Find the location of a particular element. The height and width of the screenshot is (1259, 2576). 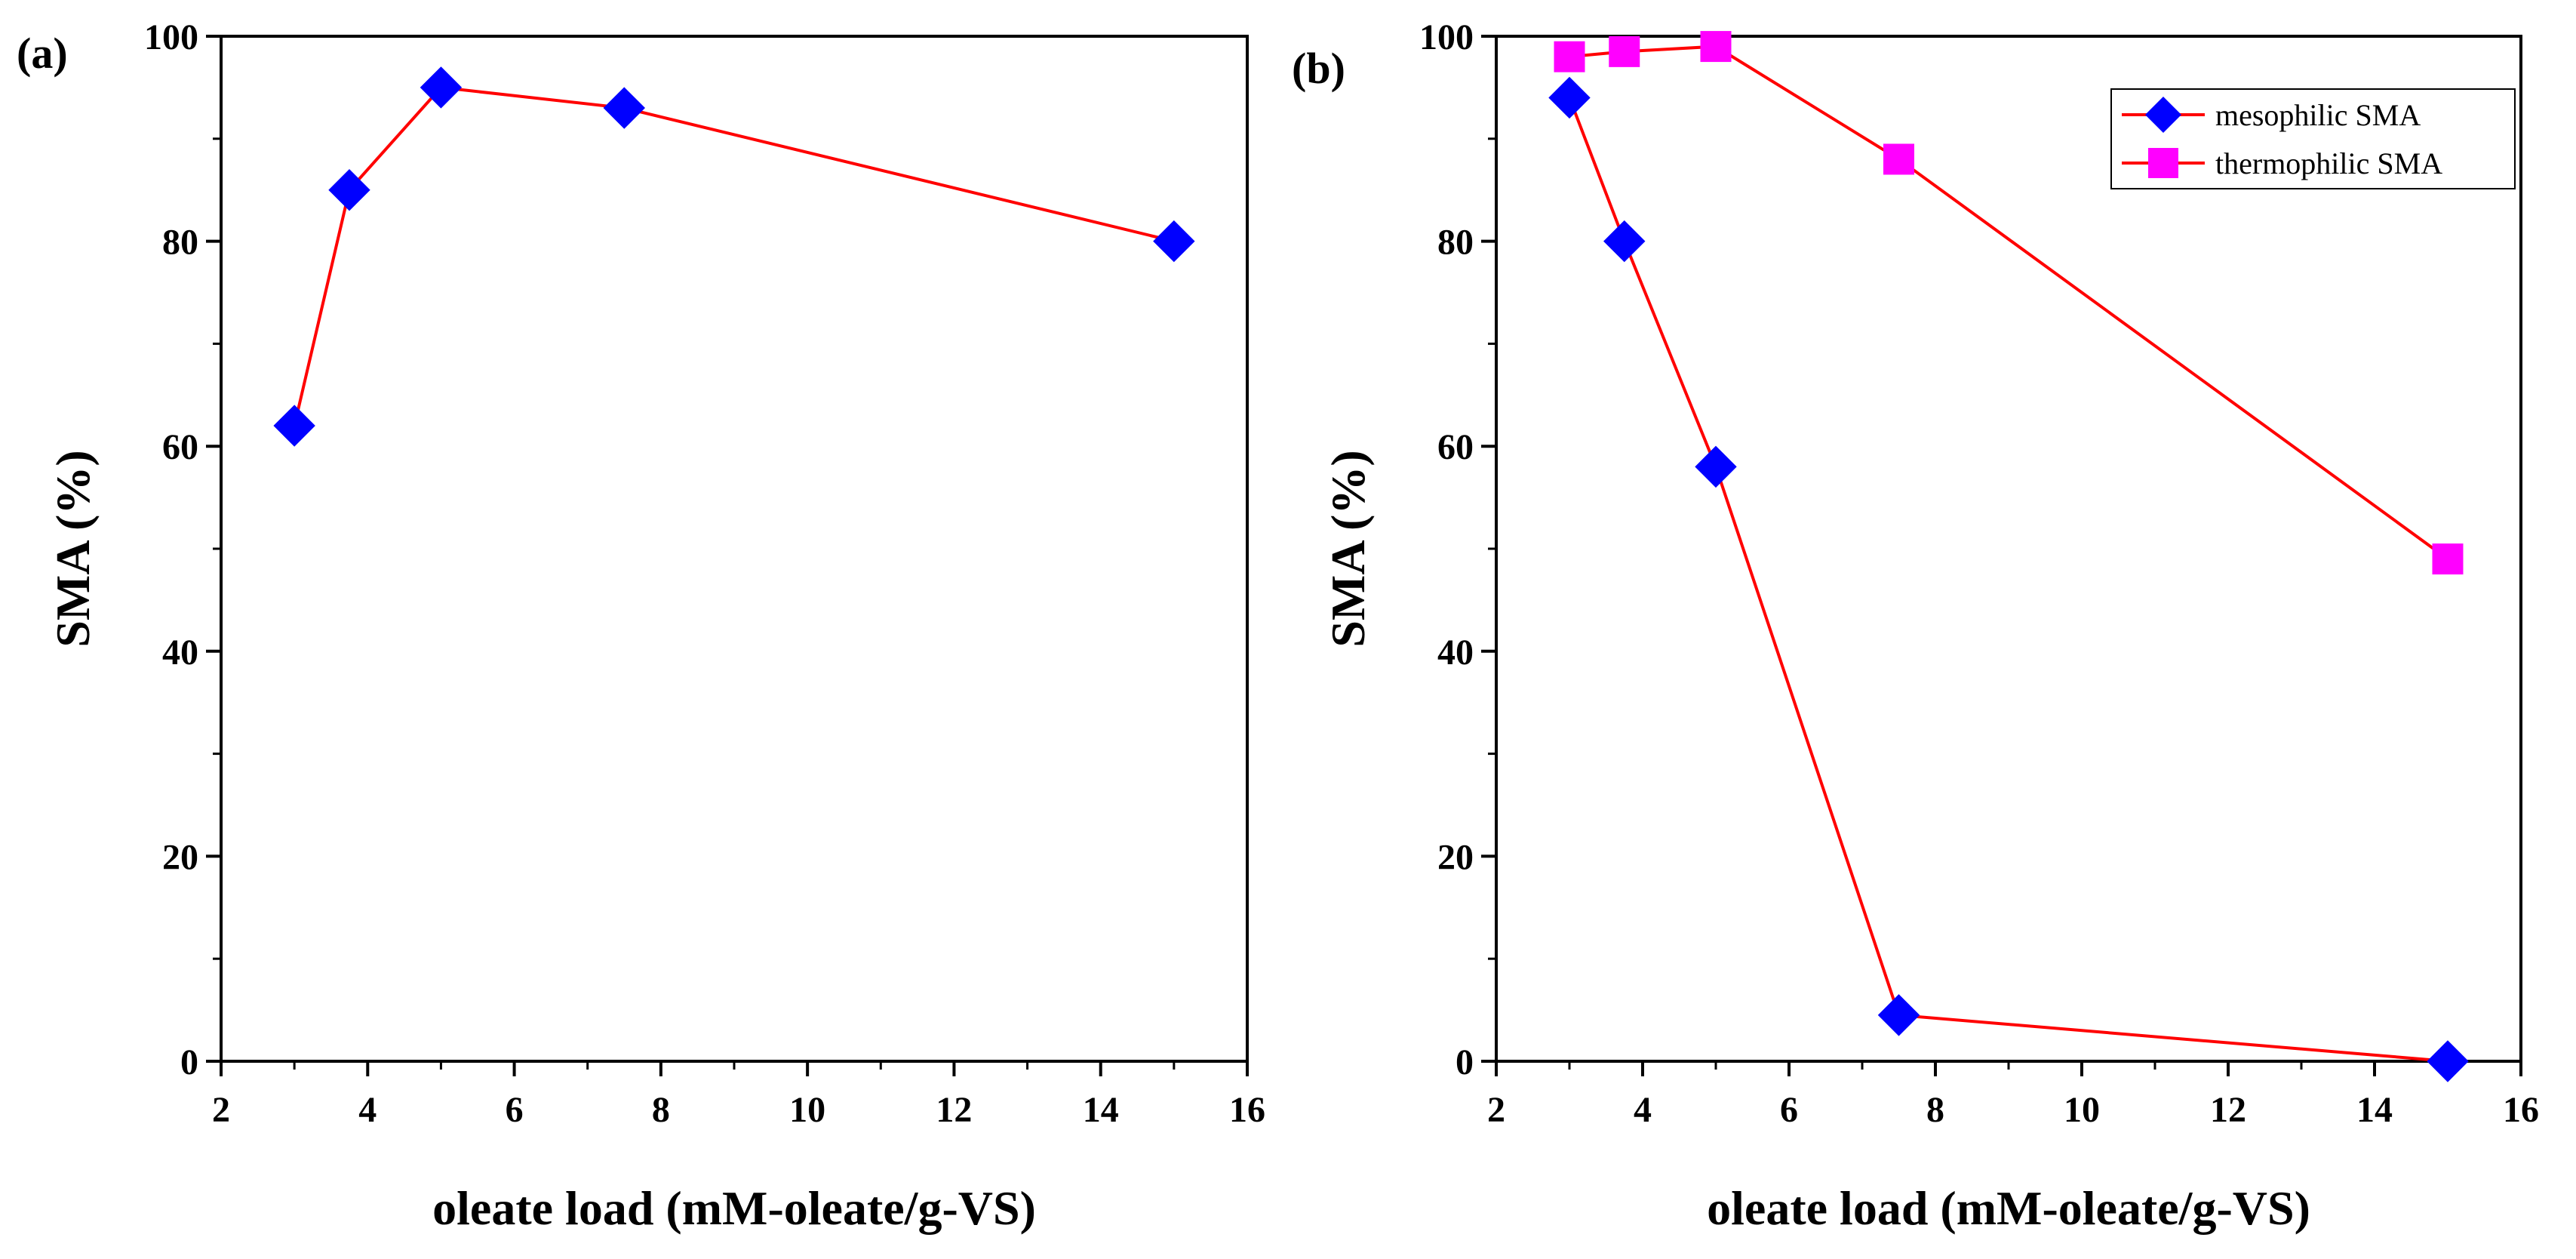

legend-label: mesophilic SMA is located at coordinates (2318, 115).